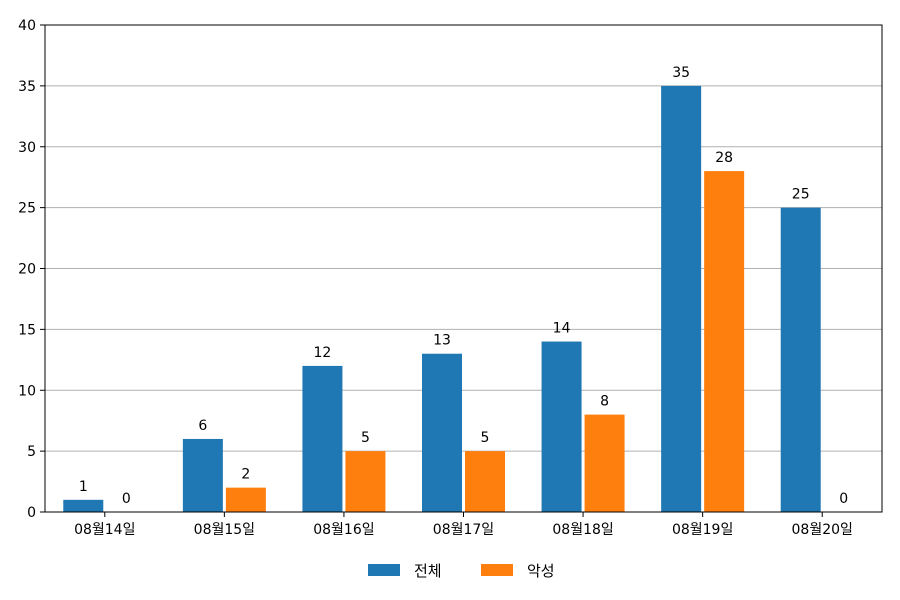  I want to click on y-tick-label: 5, so click(31, 452).